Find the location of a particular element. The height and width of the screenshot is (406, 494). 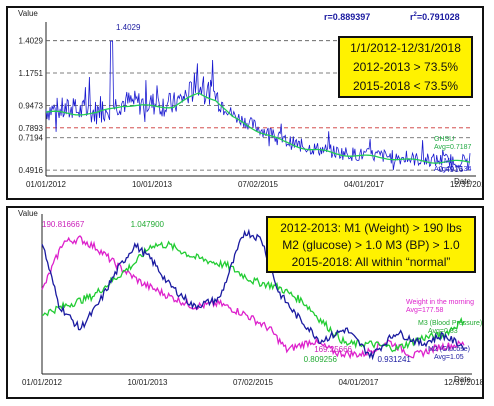

top-peak-label: 1.4029 is located at coordinates (128, 27).